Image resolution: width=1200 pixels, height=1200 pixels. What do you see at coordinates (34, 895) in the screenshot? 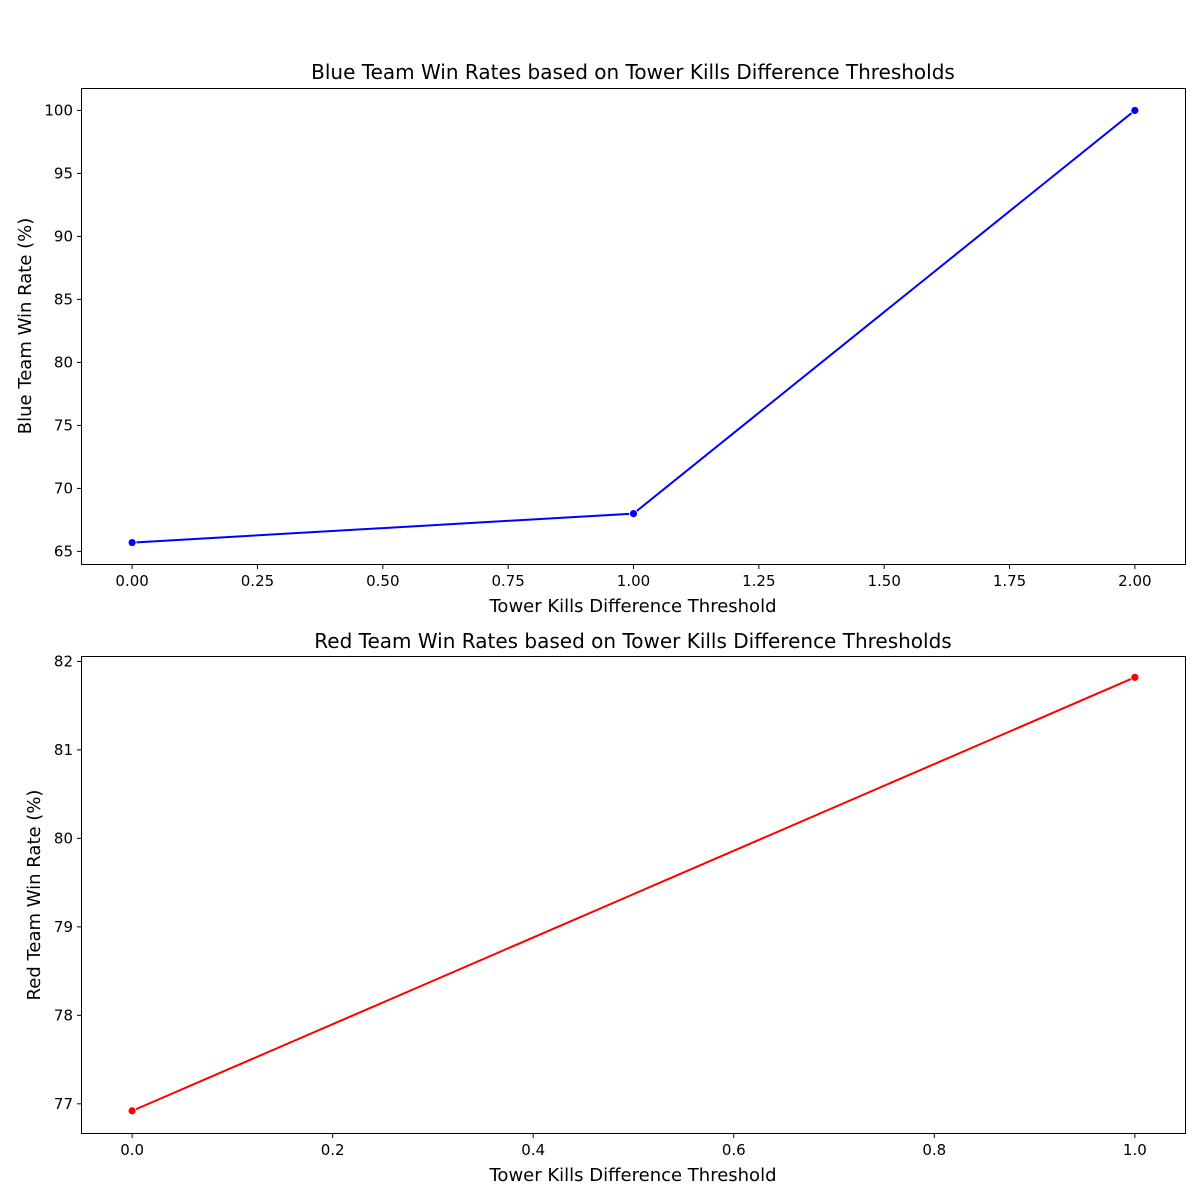
I see `red-y-axis-label: Red Team Win Rate (%)` at bounding box center [34, 895].